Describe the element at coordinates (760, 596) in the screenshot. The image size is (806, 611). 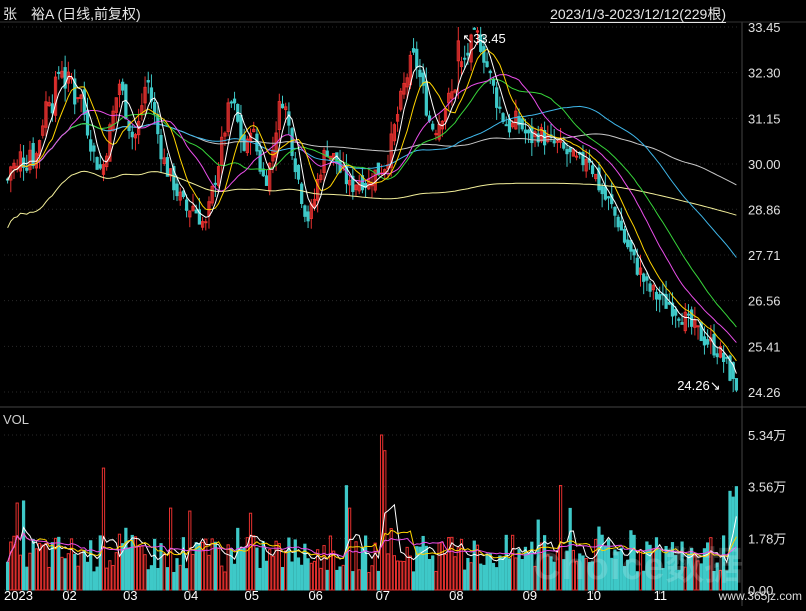
I see `site-watermark: www.365jz.com` at that location.